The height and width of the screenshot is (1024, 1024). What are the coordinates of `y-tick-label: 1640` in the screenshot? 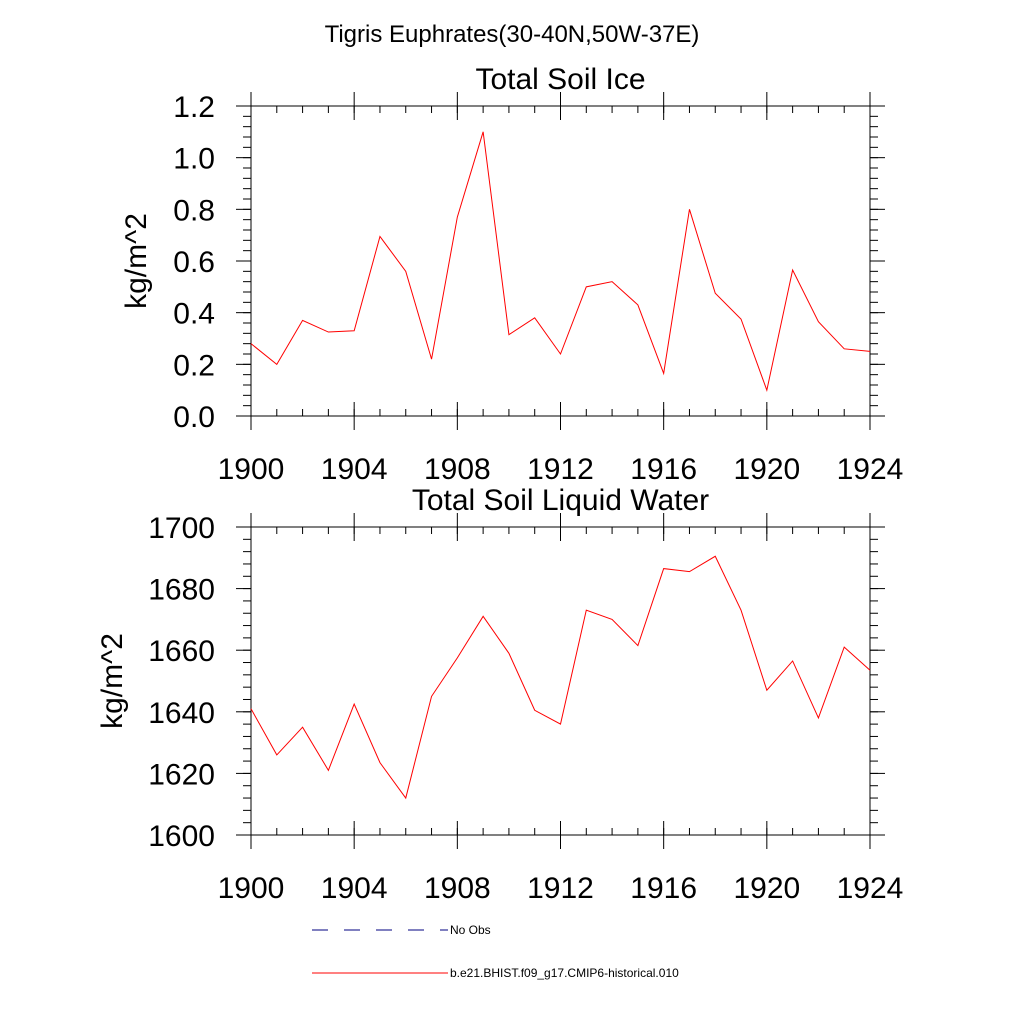 It's located at (181, 713).